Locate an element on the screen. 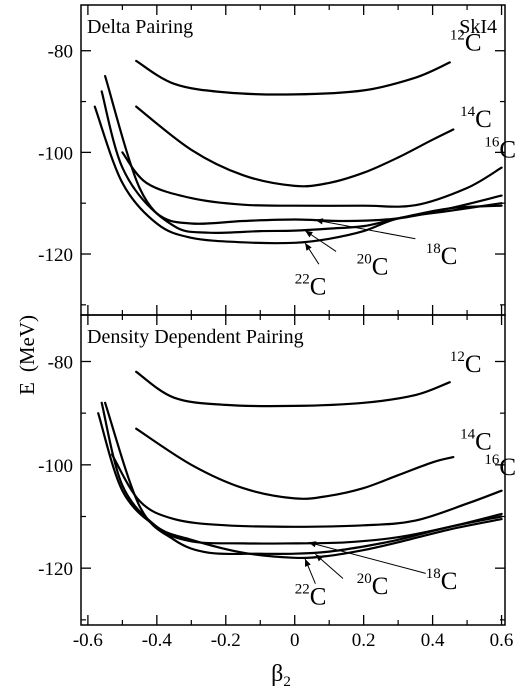 The height and width of the screenshot is (692, 519). x-tick-label: -0.2 is located at coordinates (226, 640).